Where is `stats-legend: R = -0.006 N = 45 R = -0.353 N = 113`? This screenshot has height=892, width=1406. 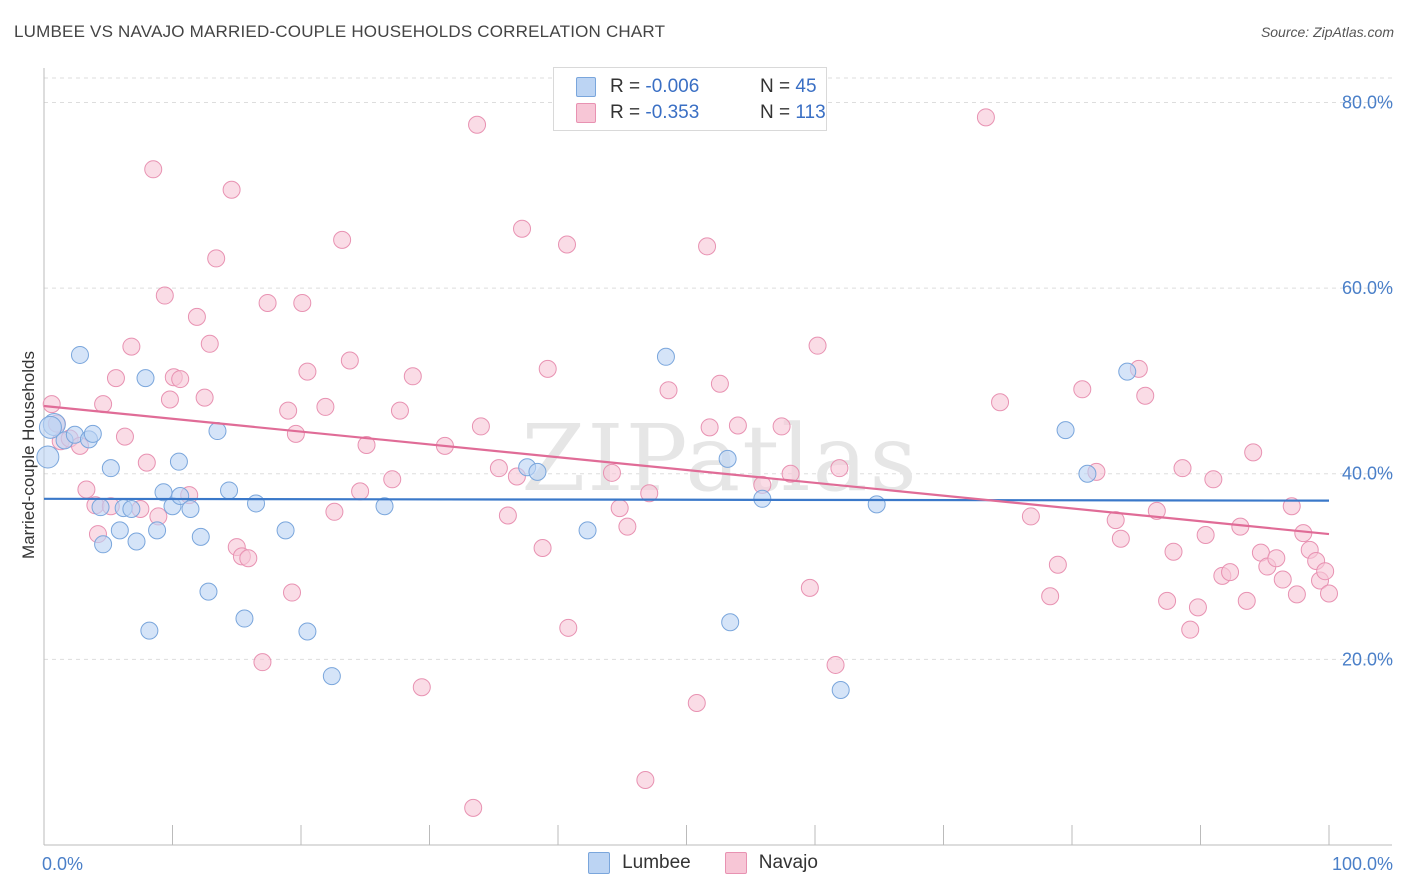
stats-legend: R = -0.006 N = 45 R = -0.353 N = 113 is located at coordinates (690, 99).